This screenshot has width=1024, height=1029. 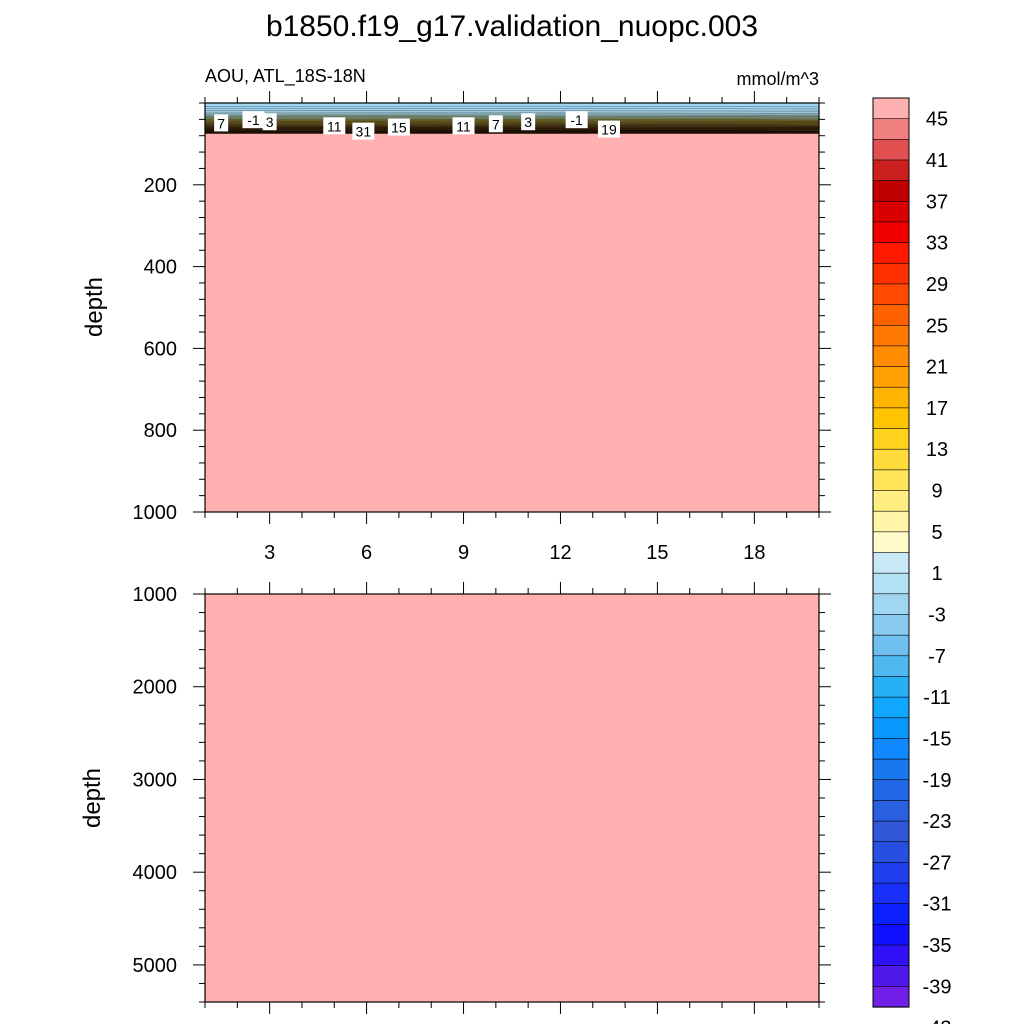 What do you see at coordinates (937, 202) in the screenshot?
I see `colorbar-label: 37` at bounding box center [937, 202].